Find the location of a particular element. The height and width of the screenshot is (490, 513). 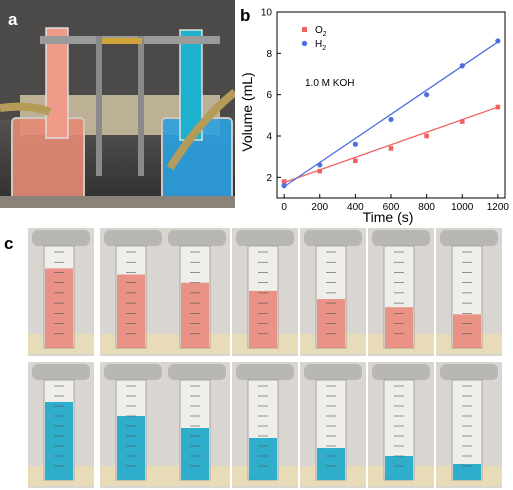

chart-annotation: 1.0 M KOH is located at coordinates (329, 83).